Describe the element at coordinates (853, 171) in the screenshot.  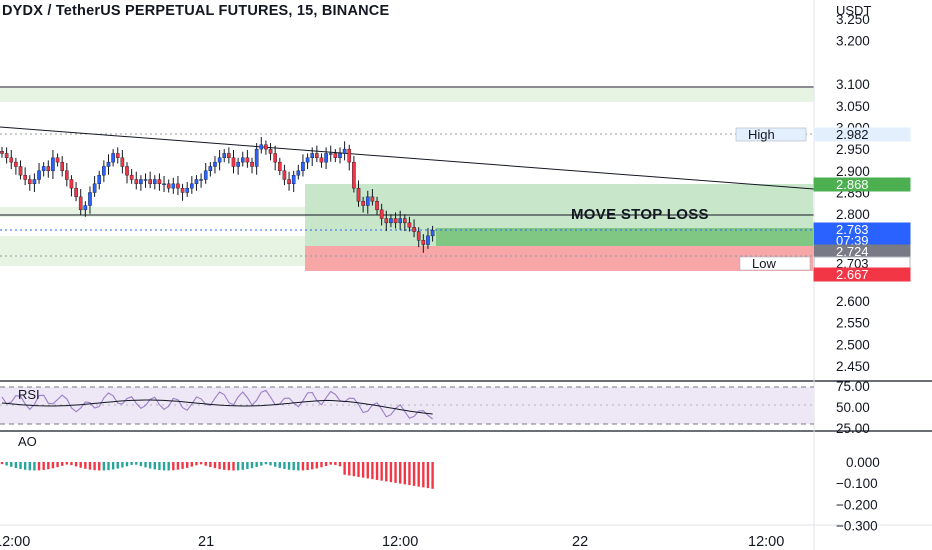
I see `price-tick-label: 2.900` at that location.